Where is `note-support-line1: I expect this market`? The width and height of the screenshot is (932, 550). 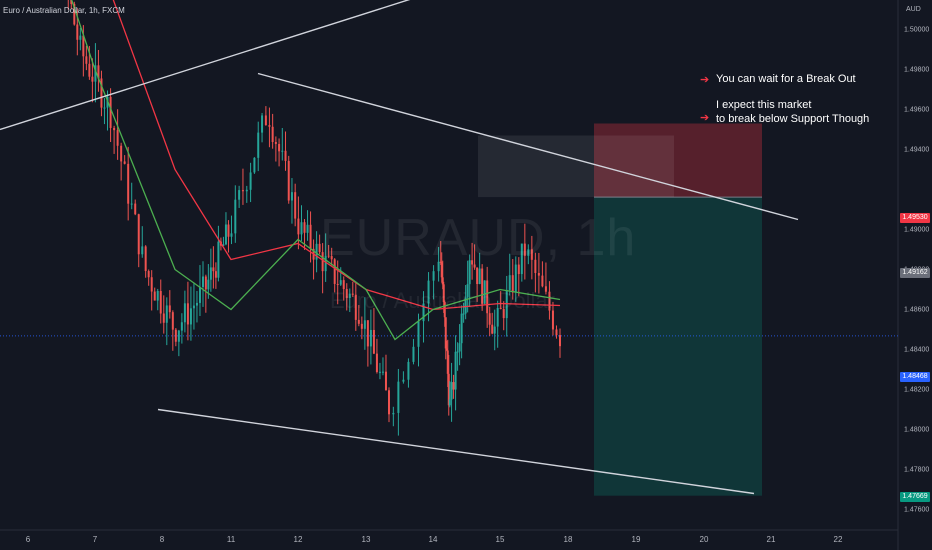
note-support-line1: I expect this market is located at coordinates (764, 105).